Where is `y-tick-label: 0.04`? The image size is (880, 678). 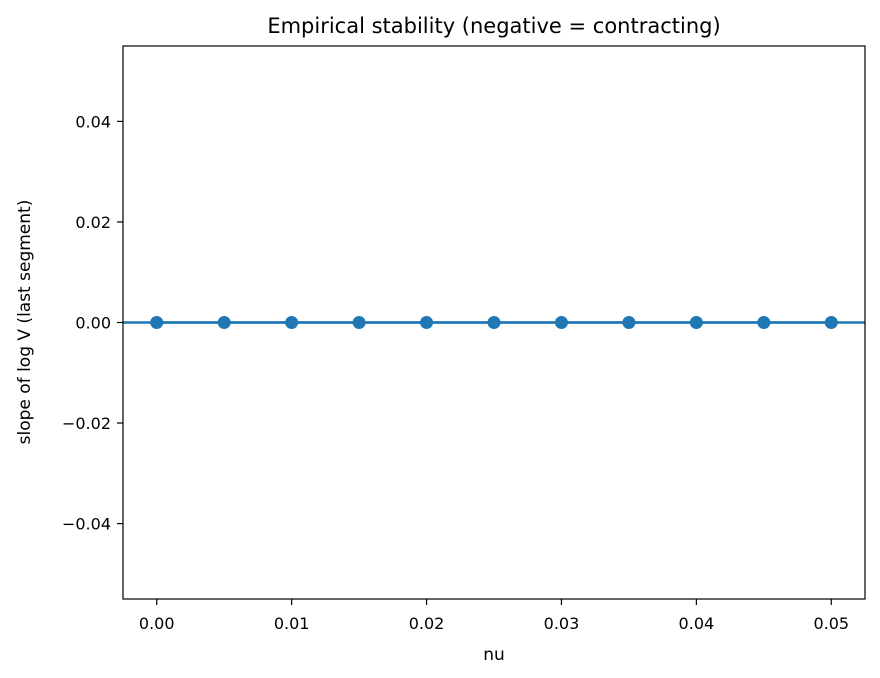
y-tick-label: 0.04 is located at coordinates (93, 121).